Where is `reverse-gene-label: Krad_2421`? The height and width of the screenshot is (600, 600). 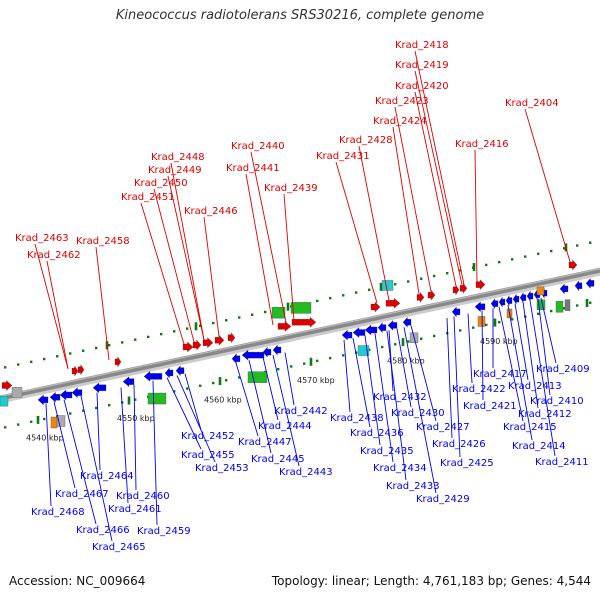
reverse-gene-label: Krad_2421 is located at coordinates (490, 406).